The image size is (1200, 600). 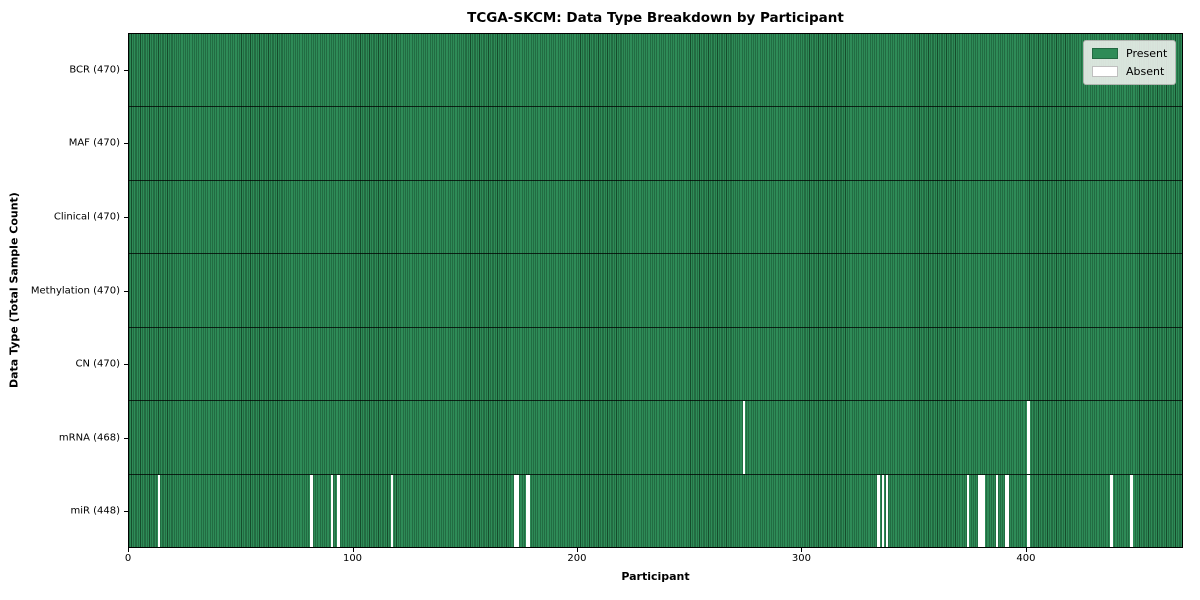 What do you see at coordinates (352, 558) in the screenshot?
I see `x-tick-label-100: 100` at bounding box center [352, 558].